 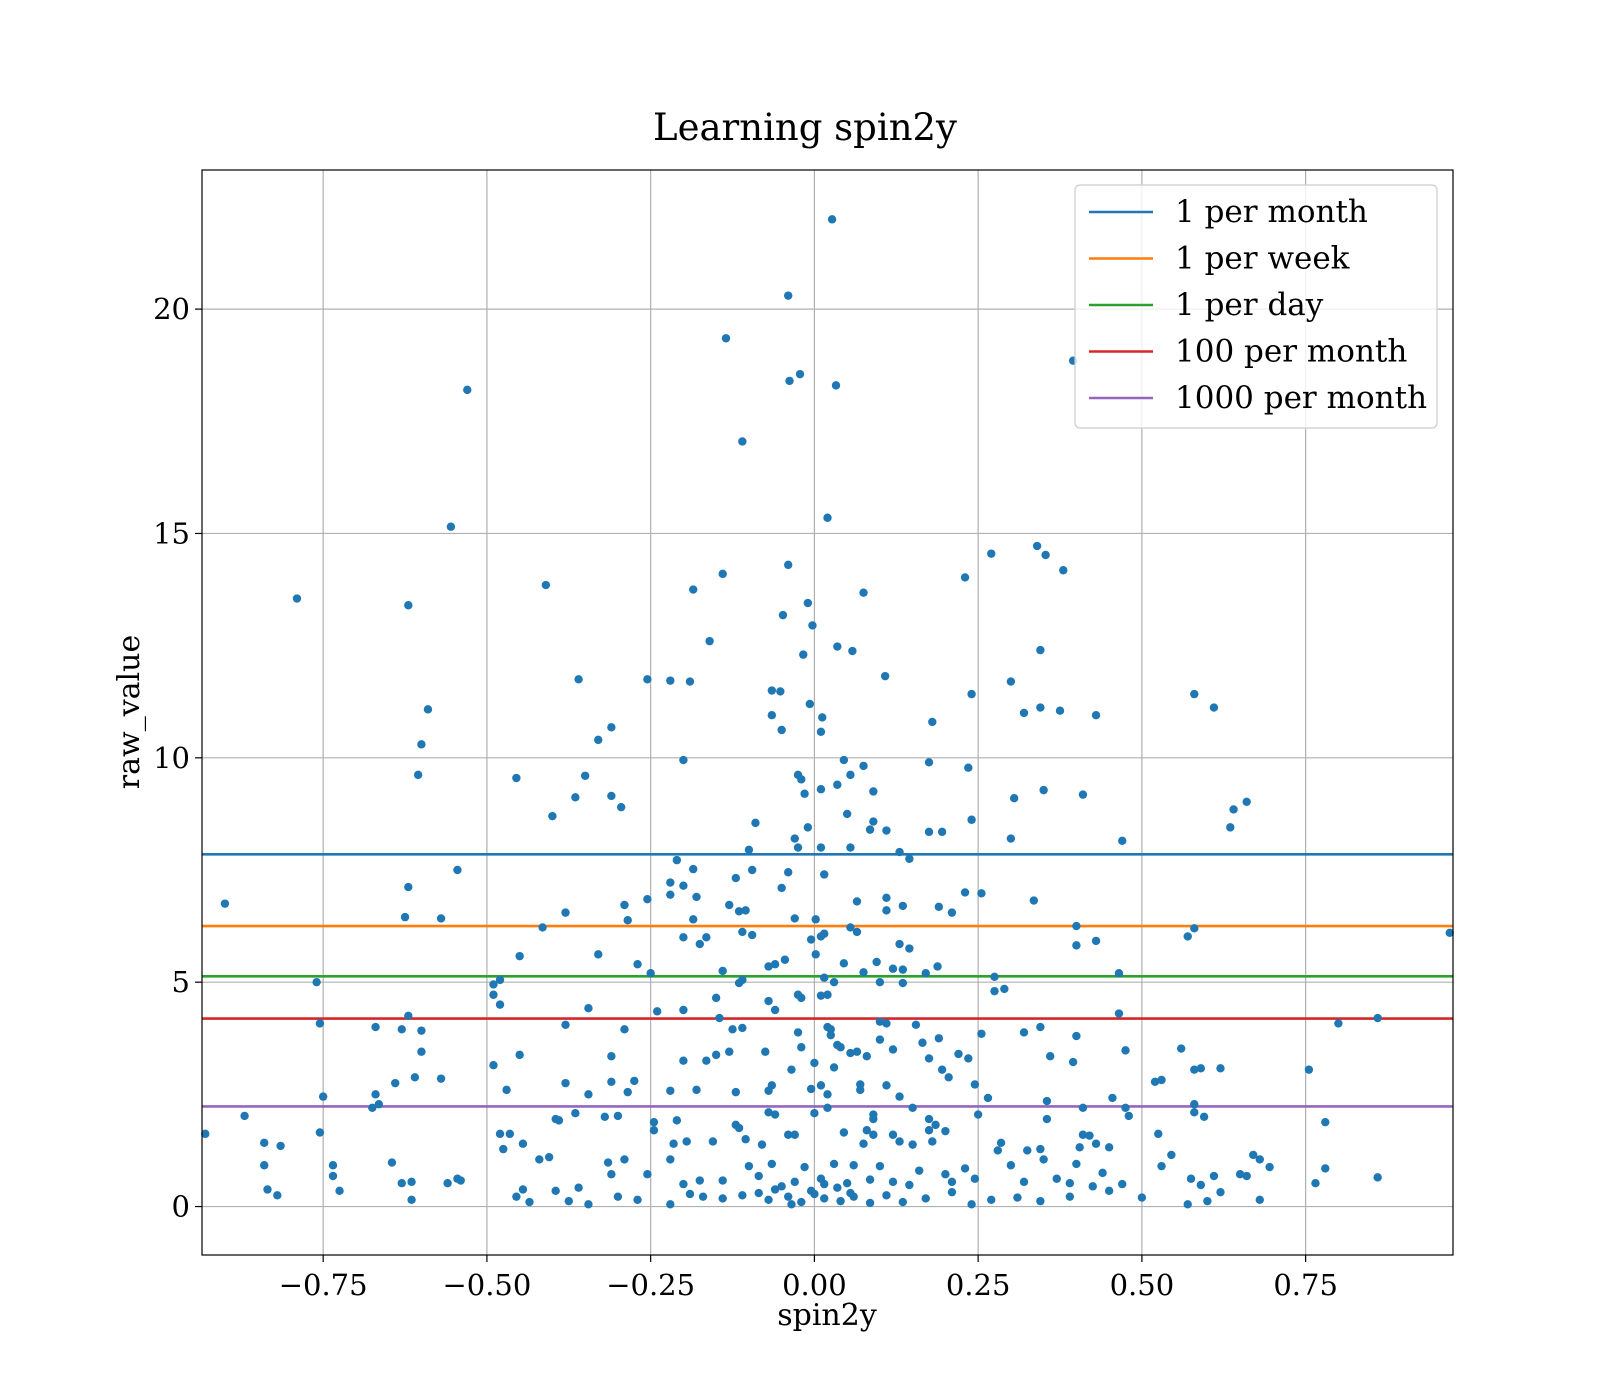 I want to click on chart-title: Learning spin2y, so click(x=805, y=127).